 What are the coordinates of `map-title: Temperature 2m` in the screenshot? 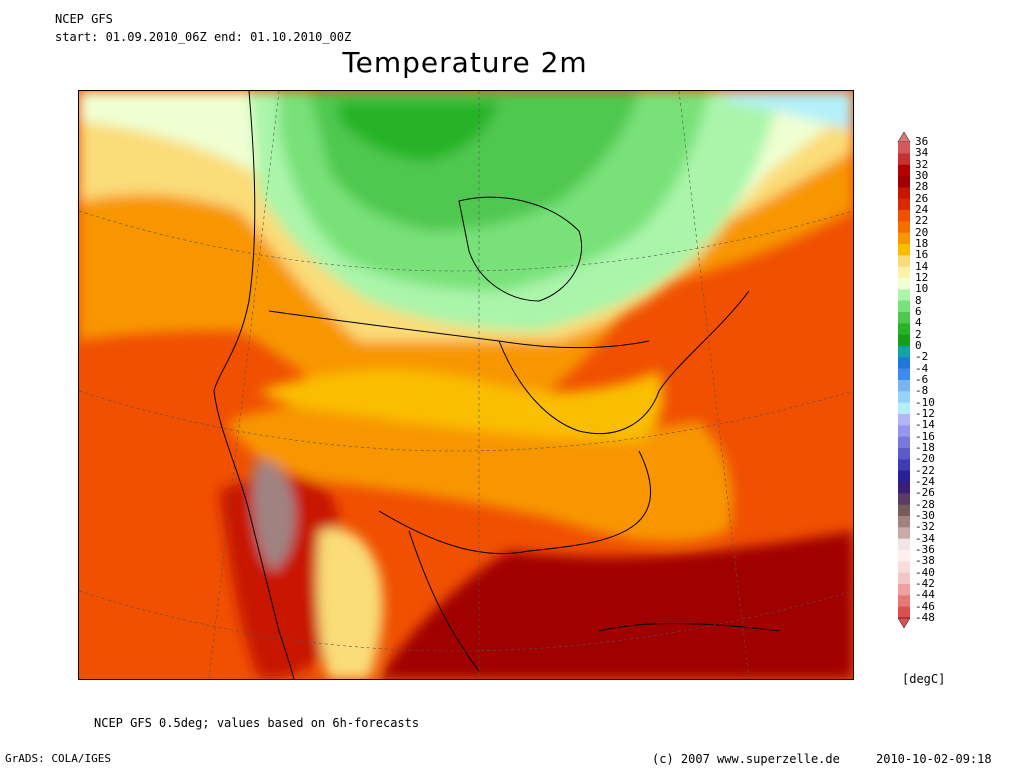 It's located at (465, 62).